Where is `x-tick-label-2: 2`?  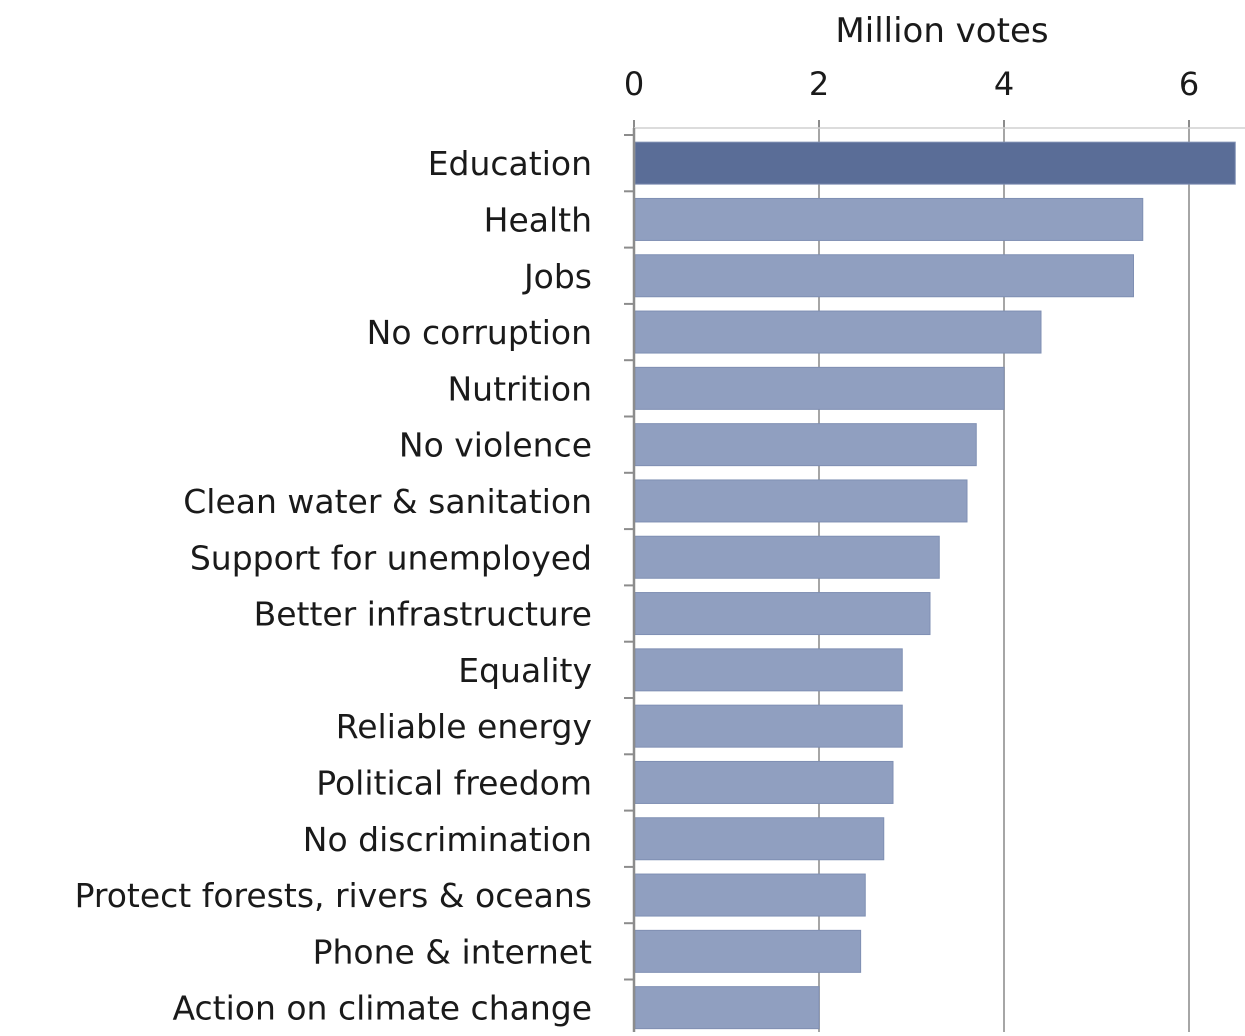
x-tick-label-2: 2 is located at coordinates (819, 84).